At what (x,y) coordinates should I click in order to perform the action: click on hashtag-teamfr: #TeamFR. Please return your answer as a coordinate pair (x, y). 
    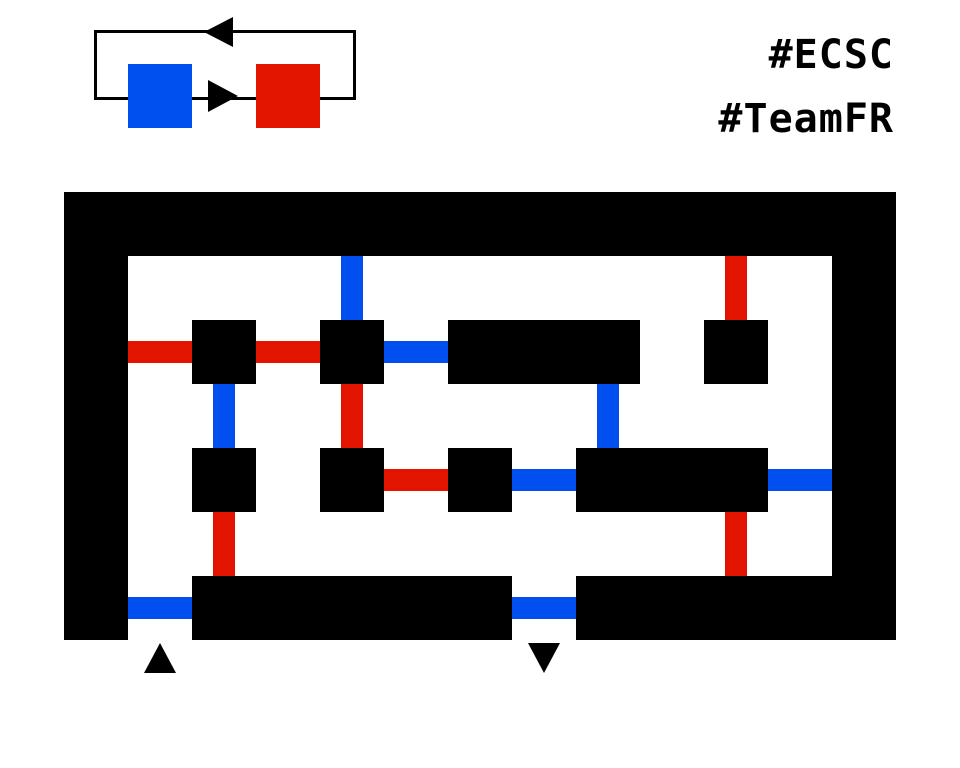
    Looking at the image, I should click on (806, 119).